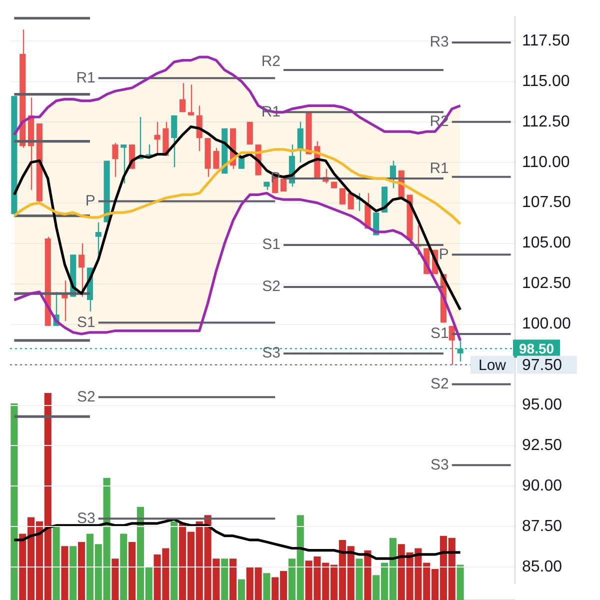 The image size is (600, 600). I want to click on y-tick-label: 100.00, so click(547, 324).